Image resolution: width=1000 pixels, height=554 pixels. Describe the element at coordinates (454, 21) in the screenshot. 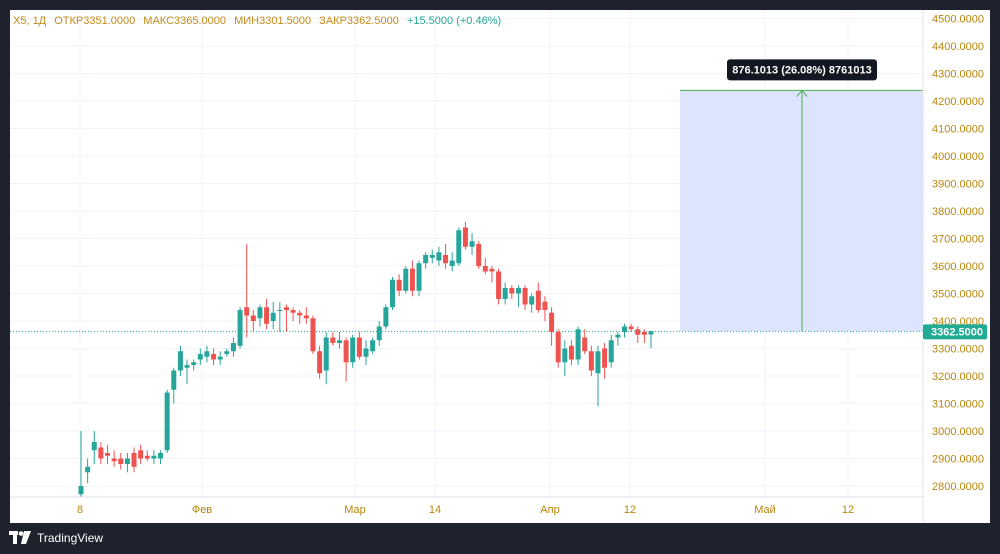

I see `change-value: +15.5000 (+0.46%)` at that location.